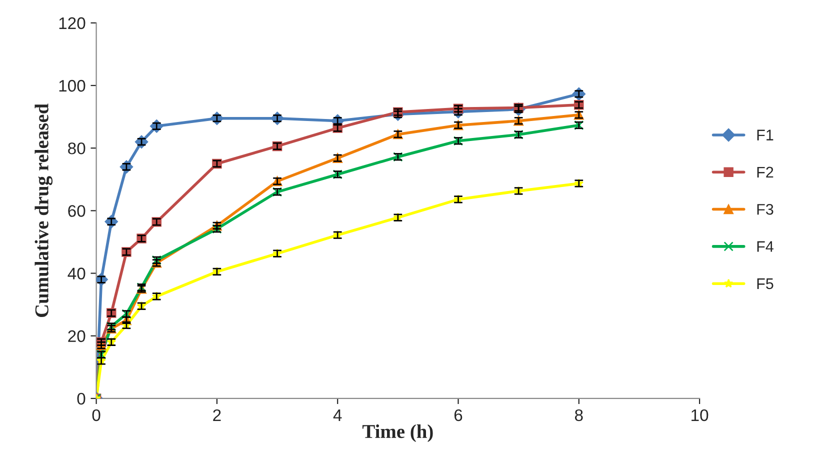 The image size is (823, 458). Describe the element at coordinates (700, 415) in the screenshot. I see `x-tick-label: 10` at that location.